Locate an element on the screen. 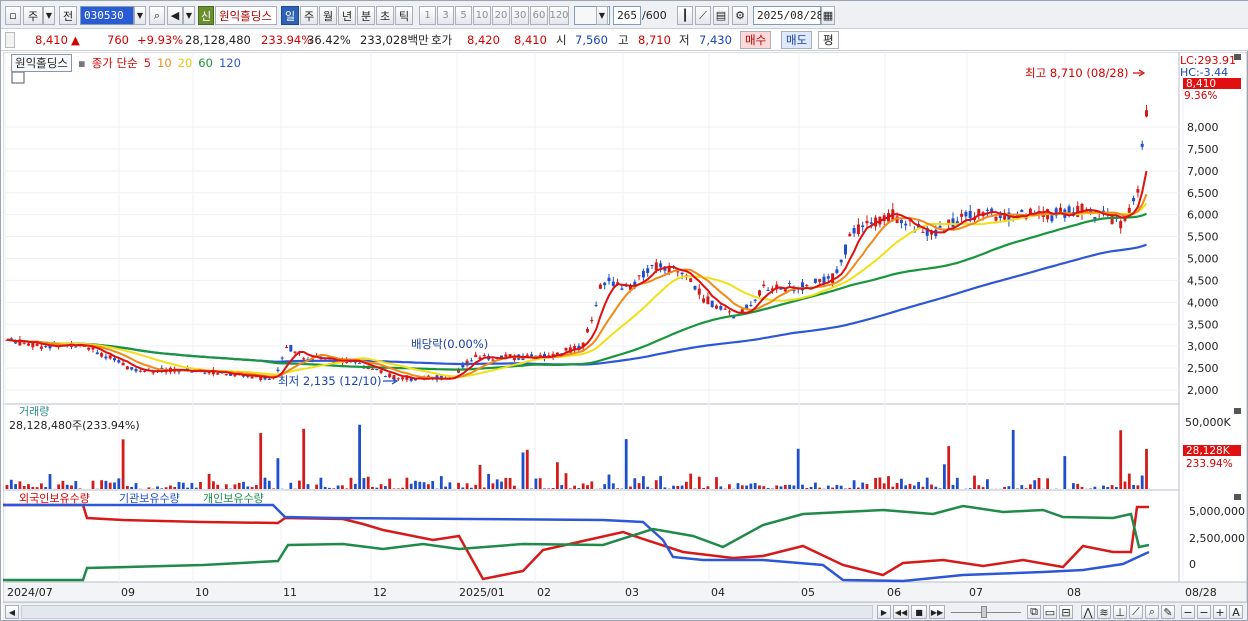 This screenshot has height=621, width=1248. interval-dropdown-icon: ▼ is located at coordinates (602, 15).